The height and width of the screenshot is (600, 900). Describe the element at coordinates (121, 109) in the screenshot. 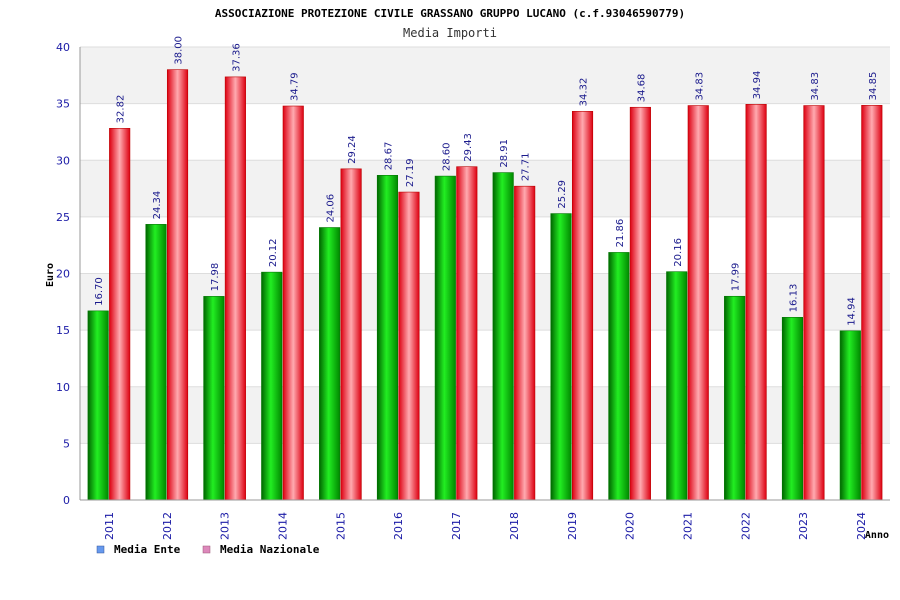

I see `value-label: 32.82` at that location.